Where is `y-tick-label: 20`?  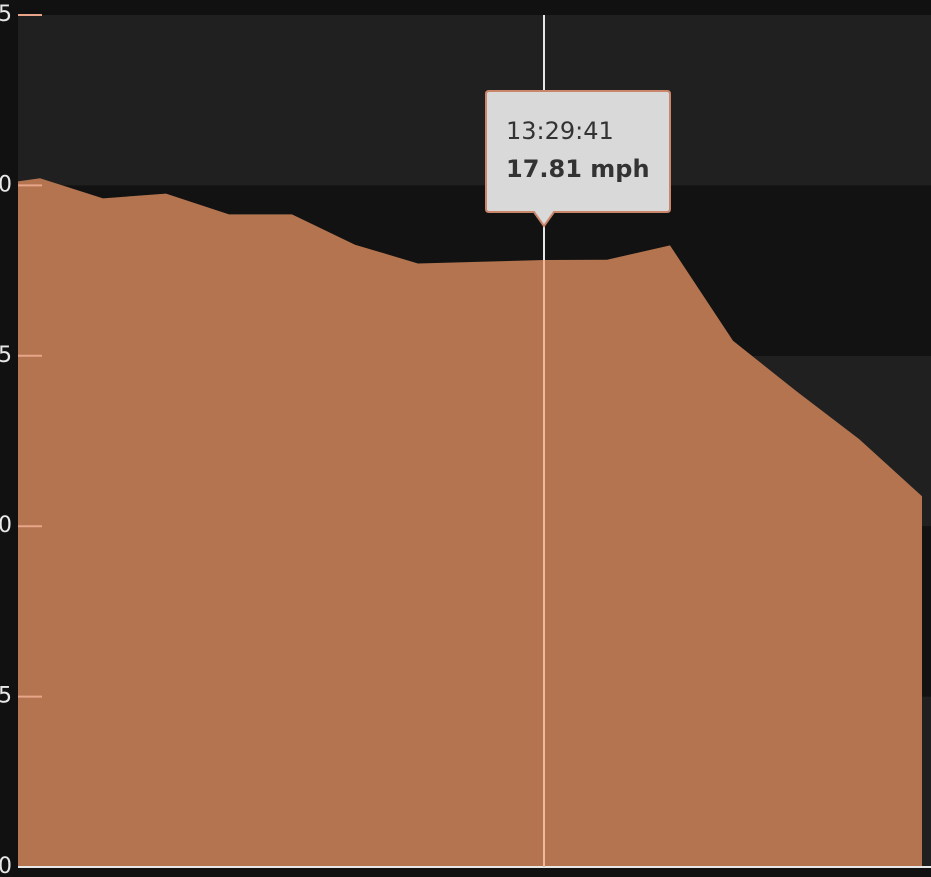 y-tick-label: 20 is located at coordinates (6, 184).